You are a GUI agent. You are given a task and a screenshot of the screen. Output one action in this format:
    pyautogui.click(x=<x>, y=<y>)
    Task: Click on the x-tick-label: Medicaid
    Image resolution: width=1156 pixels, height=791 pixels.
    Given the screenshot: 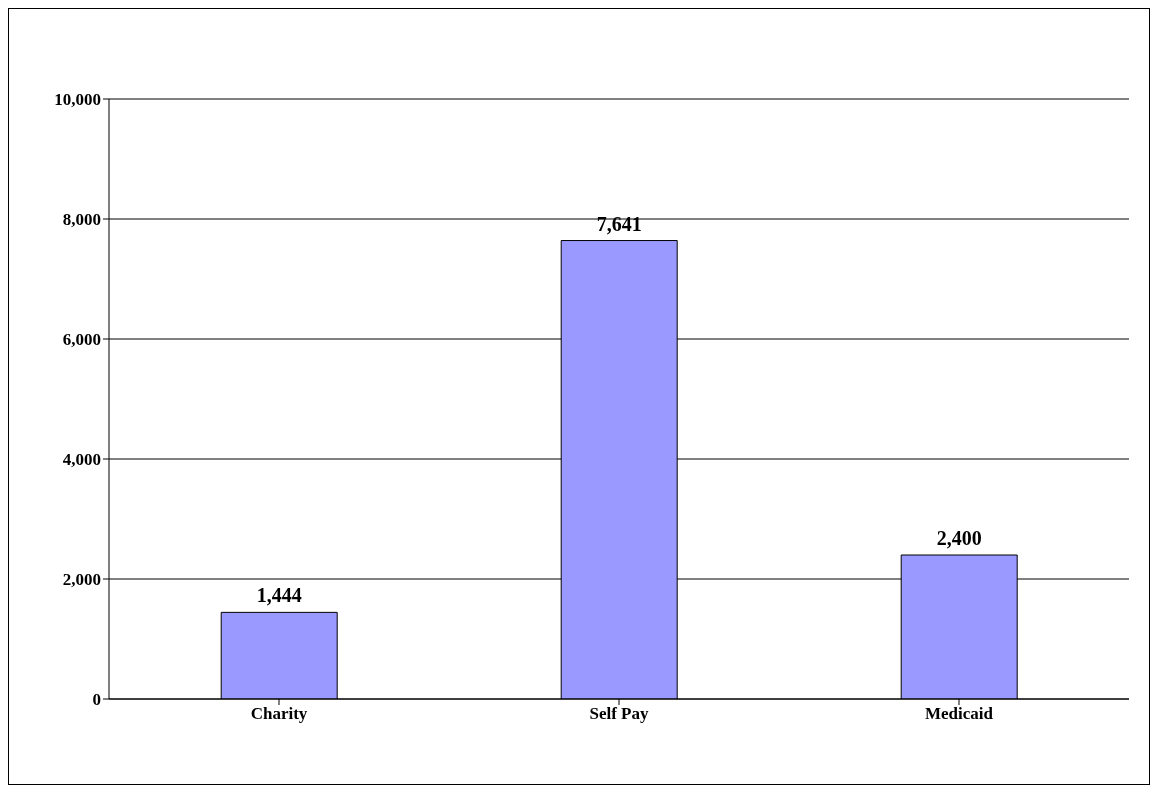 What is the action you would take?
    pyautogui.click(x=959, y=714)
    